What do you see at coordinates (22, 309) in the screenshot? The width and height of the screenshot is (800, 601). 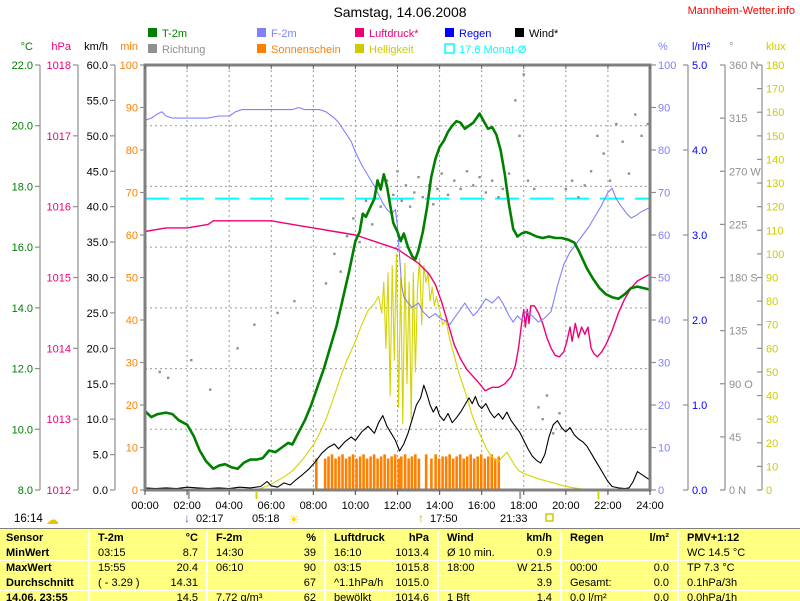 I see `tick-label-temp: 14.0` at bounding box center [22, 309].